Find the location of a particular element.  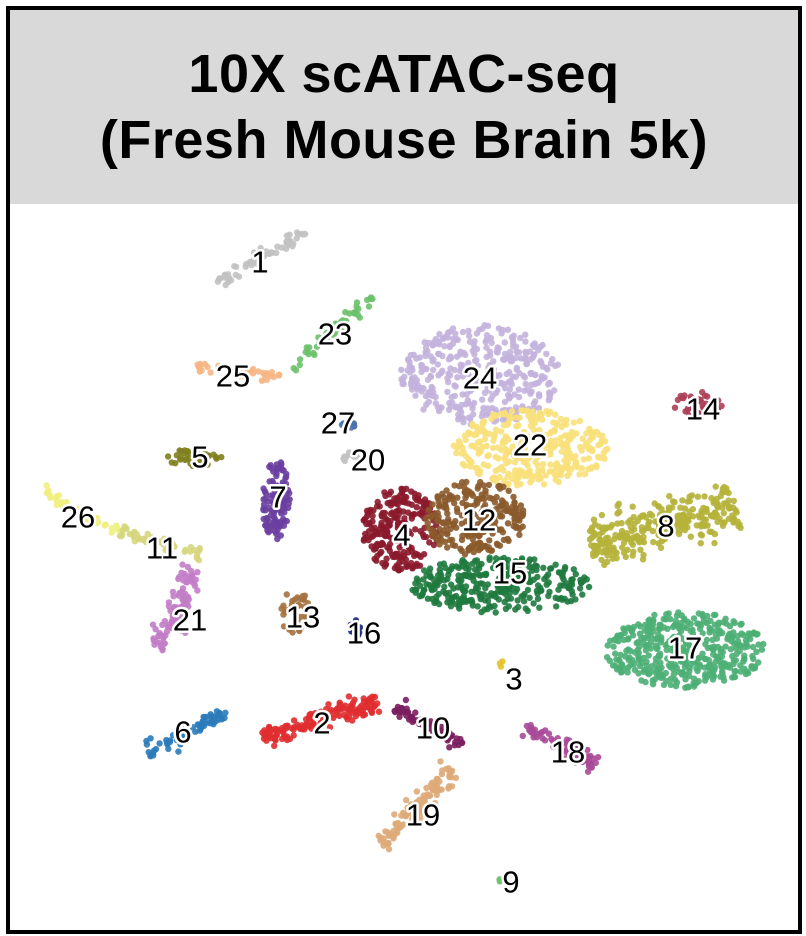

cluster-6-point is located at coordinates (150, 738).